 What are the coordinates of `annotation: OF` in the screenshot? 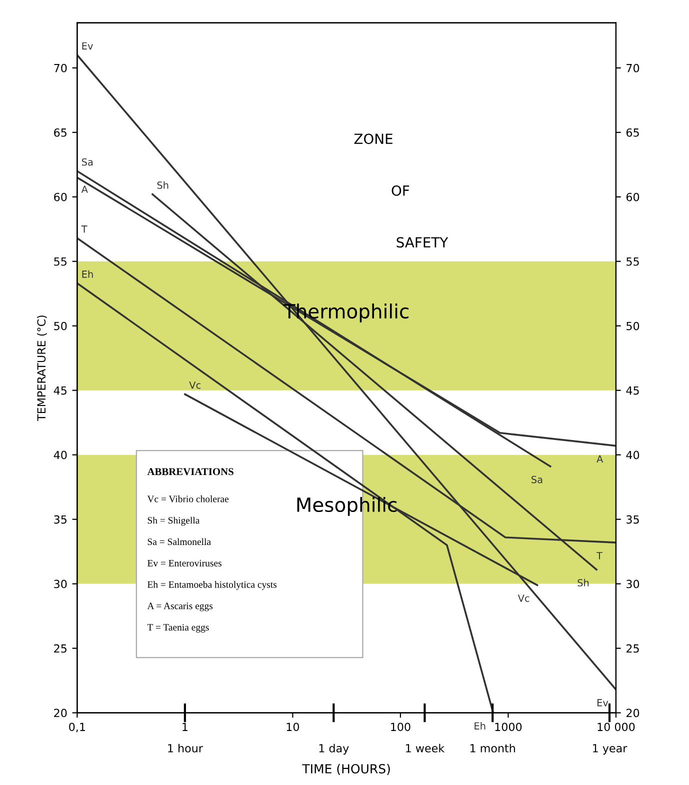 It's located at (401, 190).